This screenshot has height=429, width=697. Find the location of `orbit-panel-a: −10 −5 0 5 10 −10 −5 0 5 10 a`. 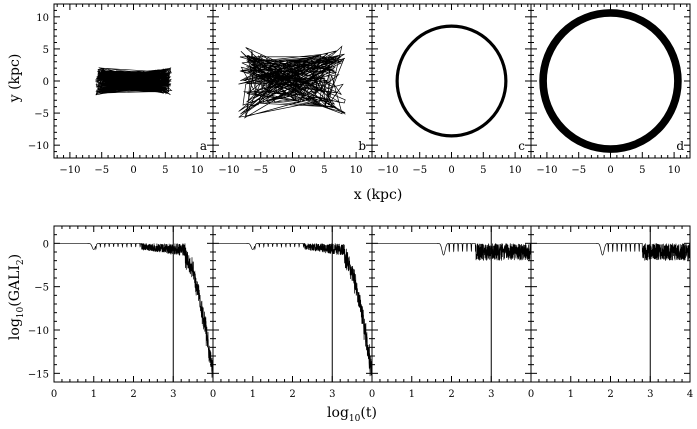

orbit-panel-a: −10 −5 0 5 10 −10 −5 0 5 10 a is located at coordinates (121, 89).